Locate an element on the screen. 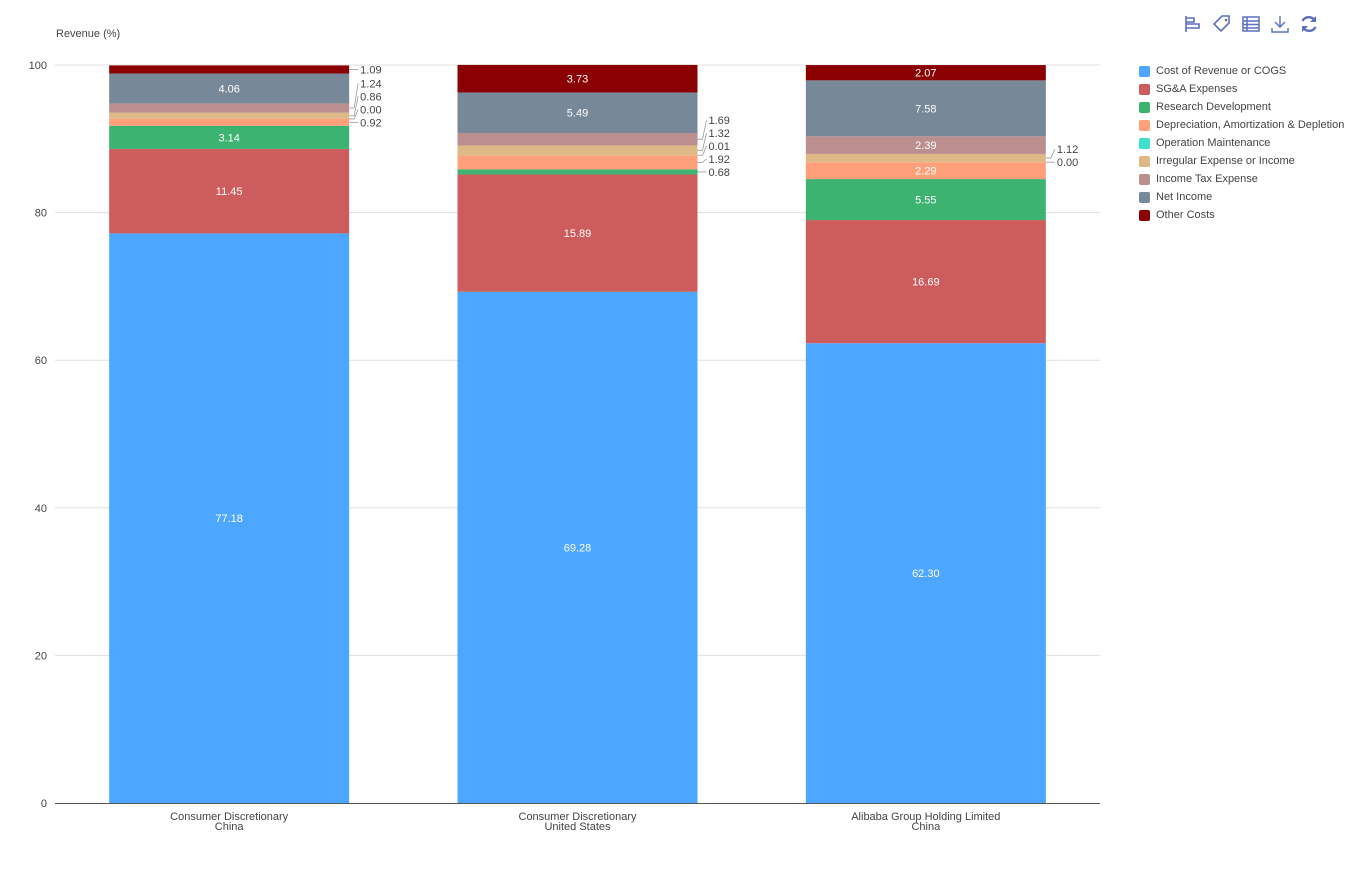 The height and width of the screenshot is (872, 1366). tag-icon is located at coordinates (1222, 24).